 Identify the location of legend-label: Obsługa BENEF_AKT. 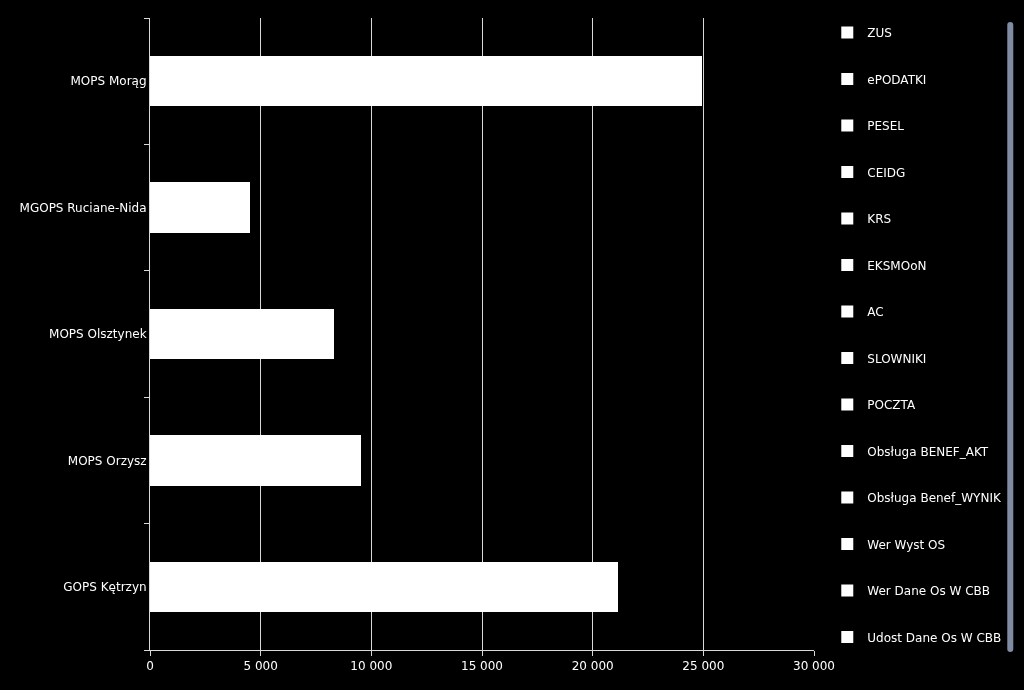
(928, 451).